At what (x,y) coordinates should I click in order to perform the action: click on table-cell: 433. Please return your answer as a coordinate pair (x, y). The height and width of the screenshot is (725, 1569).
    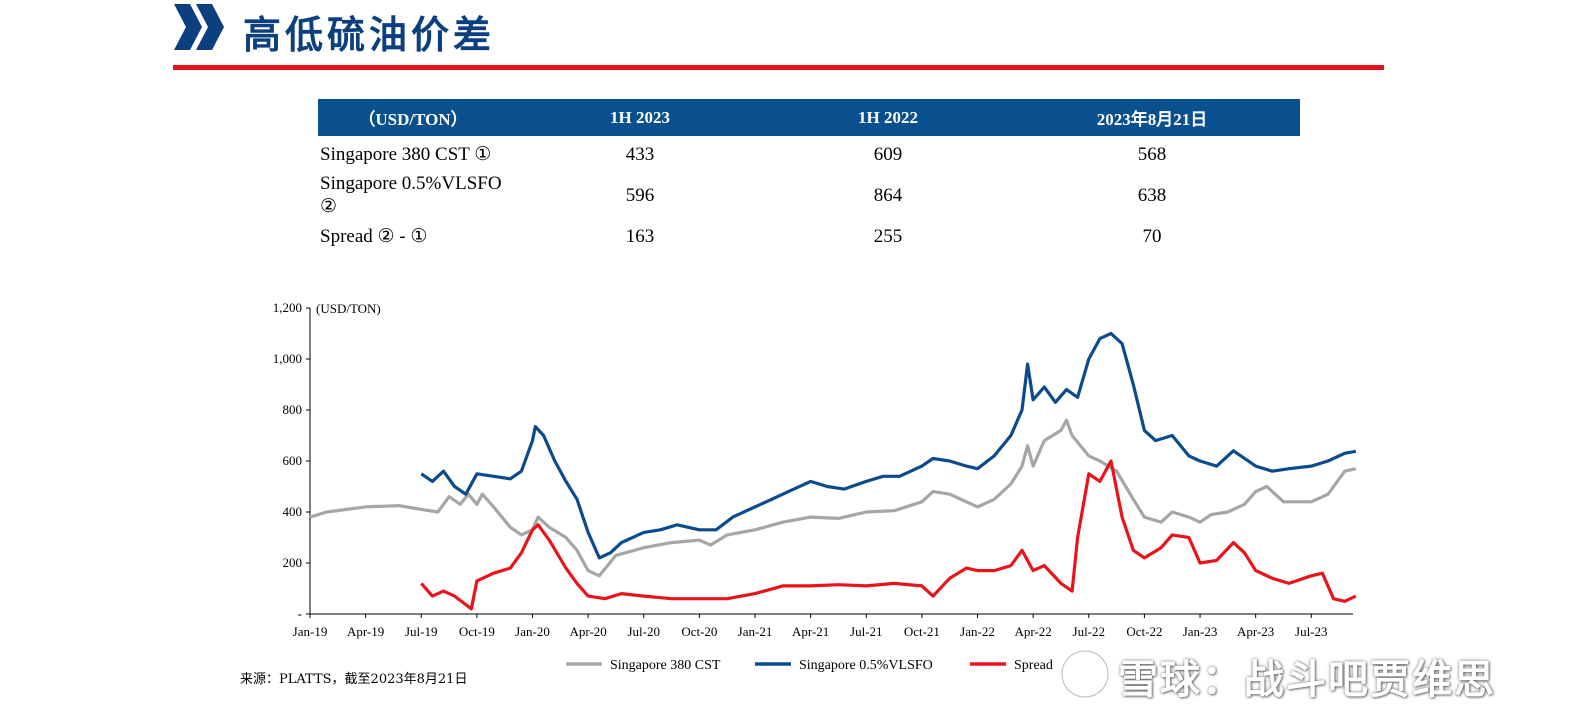
    Looking at the image, I should click on (640, 154).